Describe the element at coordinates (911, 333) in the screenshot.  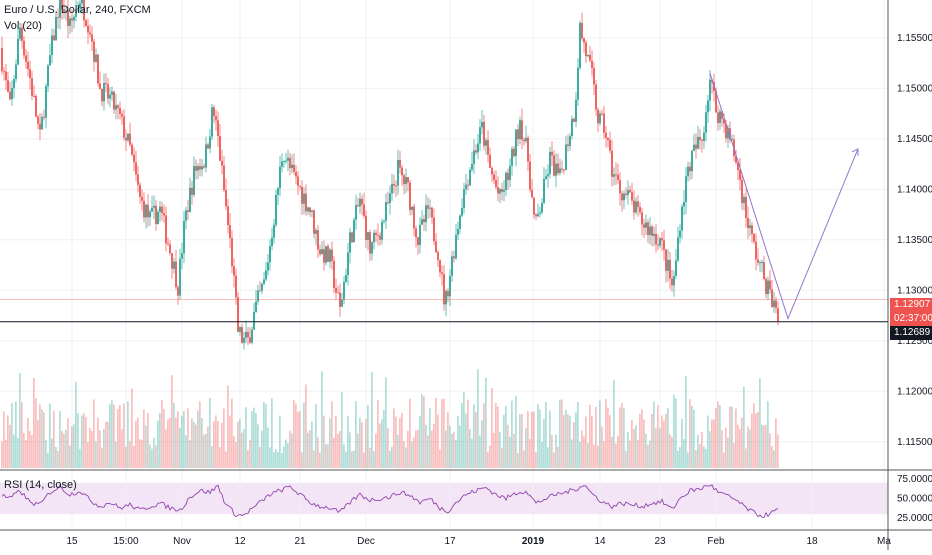
I see `level-price-tag: 1.12689` at that location.